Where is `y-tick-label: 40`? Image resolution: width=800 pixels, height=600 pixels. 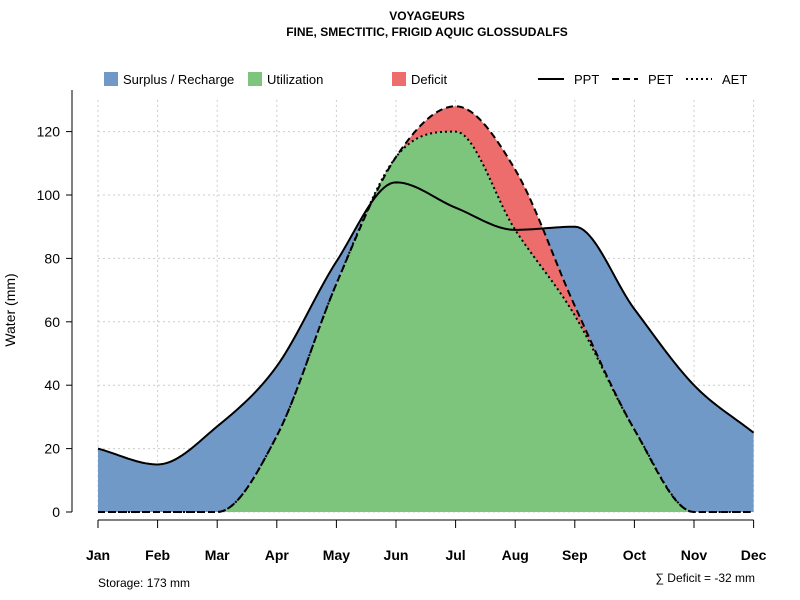 y-tick-label: 40 is located at coordinates (52, 385).